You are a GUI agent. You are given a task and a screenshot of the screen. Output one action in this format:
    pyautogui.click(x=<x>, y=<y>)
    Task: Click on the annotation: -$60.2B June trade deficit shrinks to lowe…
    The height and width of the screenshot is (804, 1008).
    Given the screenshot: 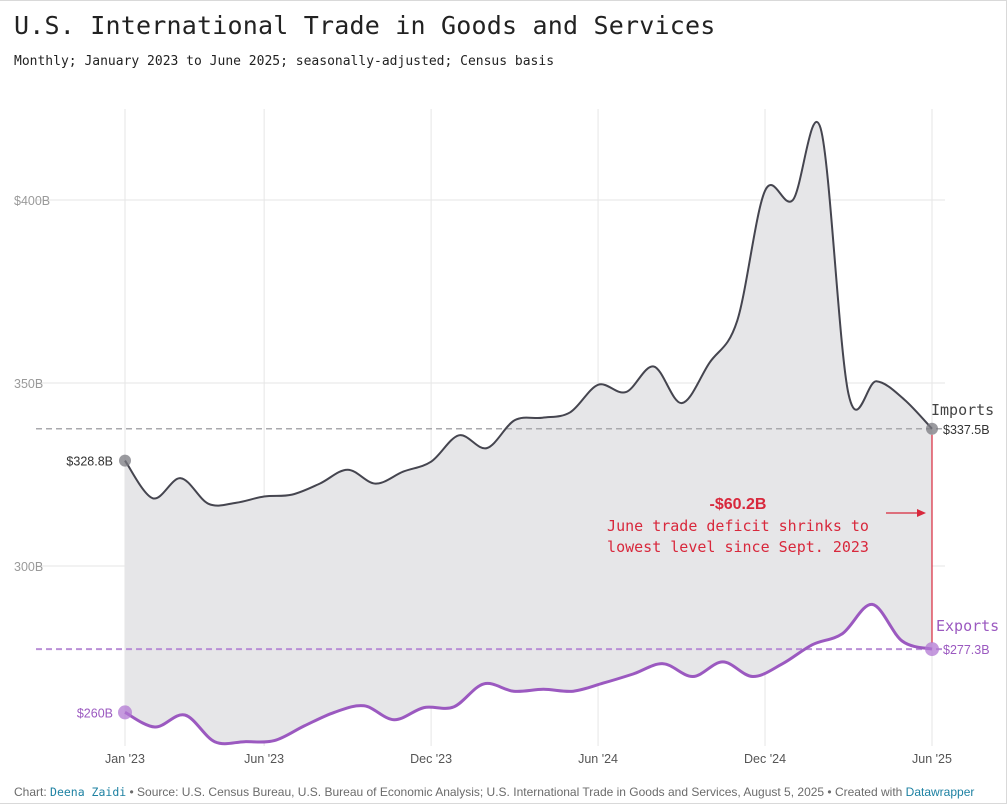 What is the action you would take?
    pyautogui.click(x=770, y=539)
    